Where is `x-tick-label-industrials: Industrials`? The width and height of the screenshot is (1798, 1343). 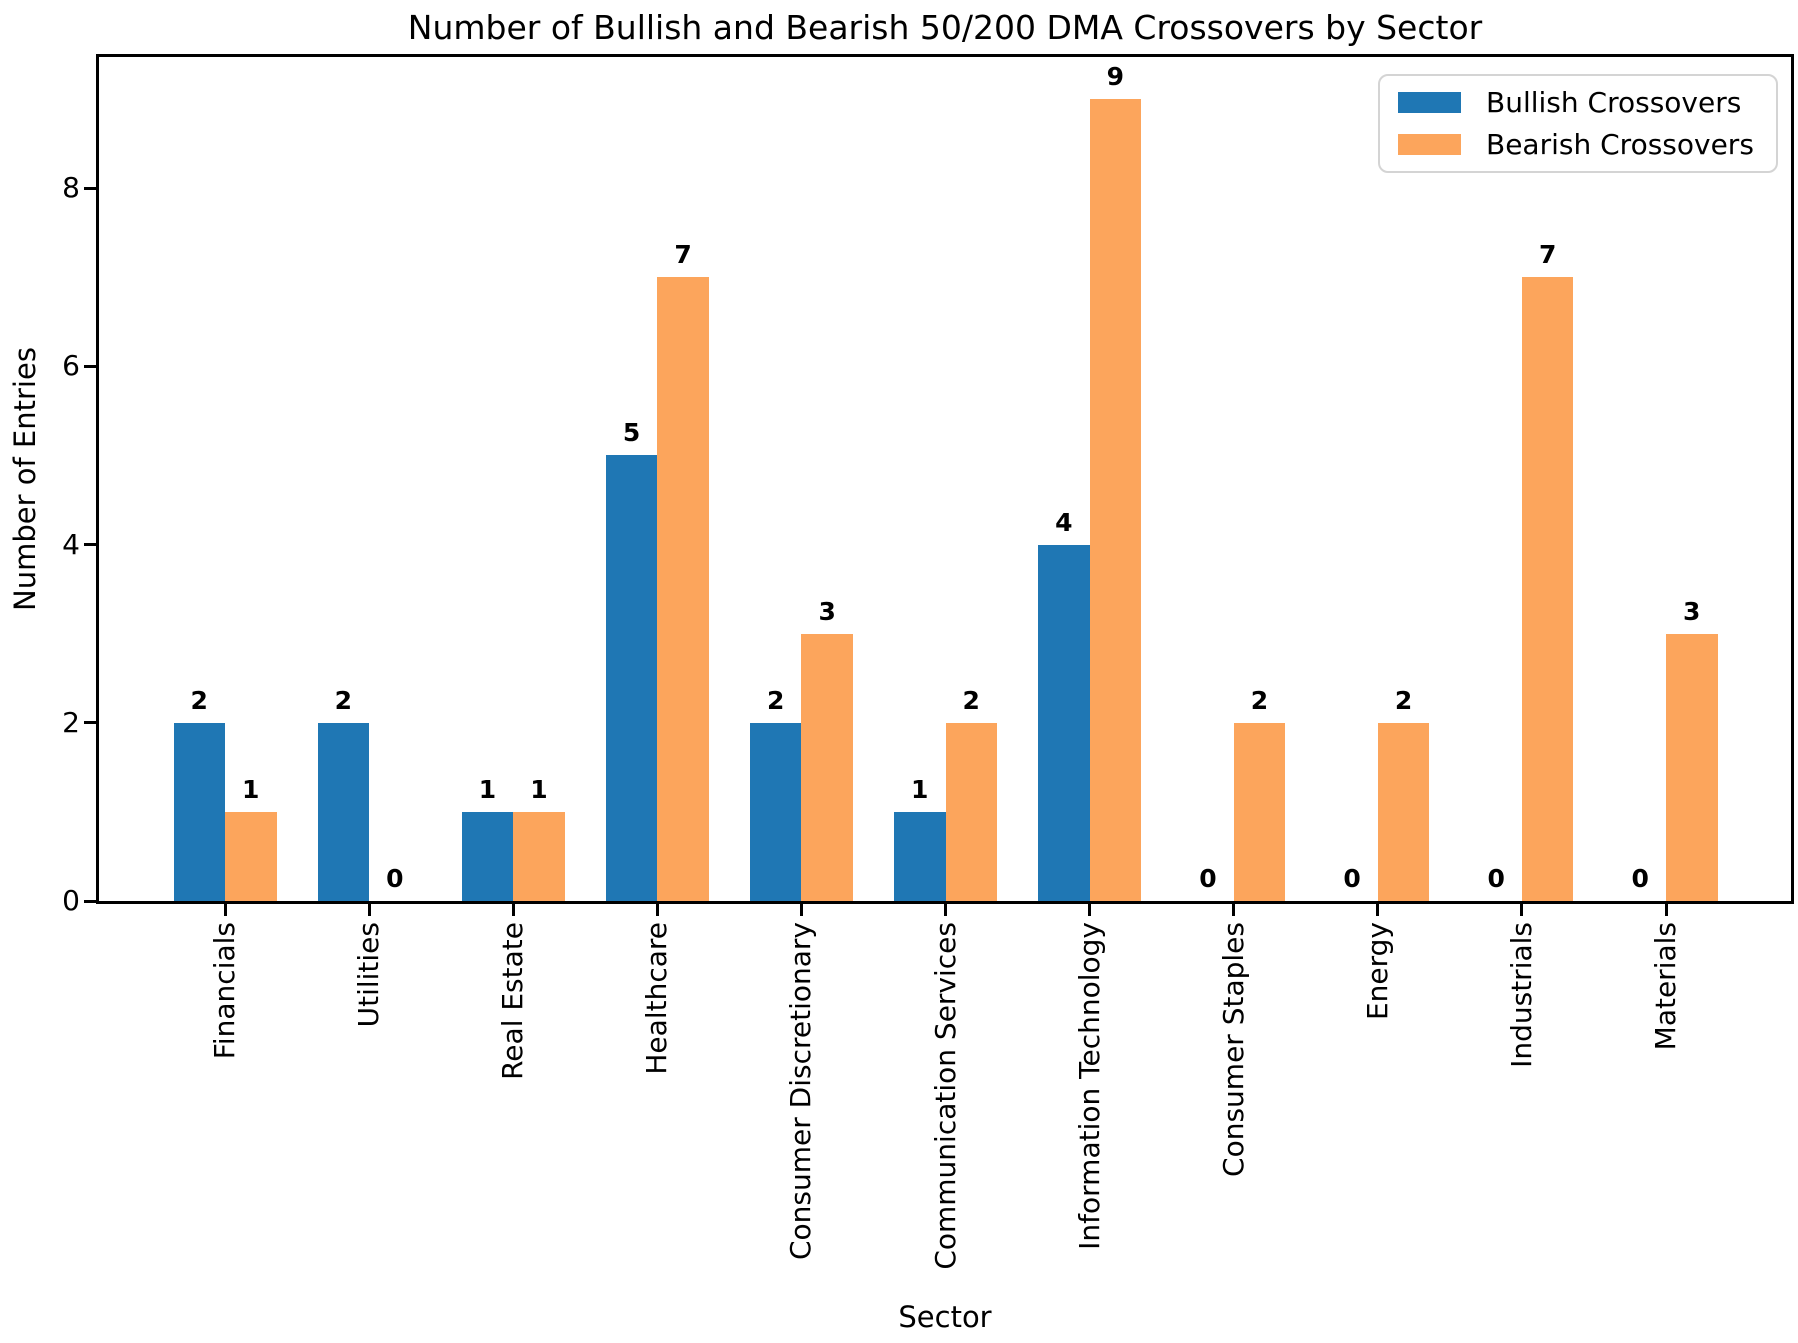 x-tick-label-industrials: Industrials is located at coordinates (1521, 995).